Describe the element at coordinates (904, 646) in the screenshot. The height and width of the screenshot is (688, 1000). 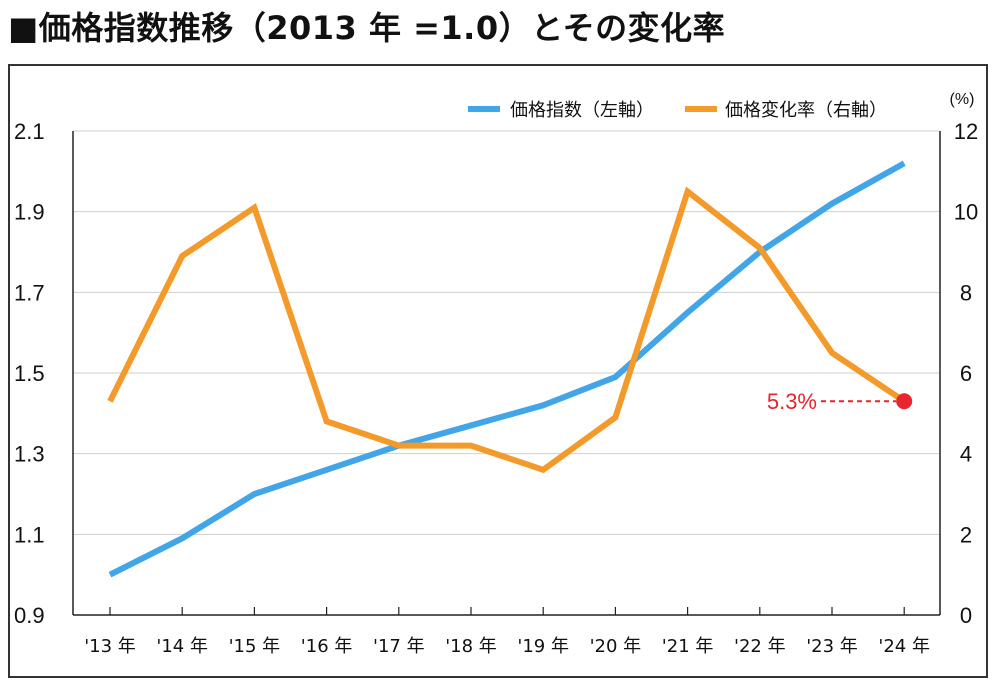
I see `x-tick-label: '24 年` at that location.